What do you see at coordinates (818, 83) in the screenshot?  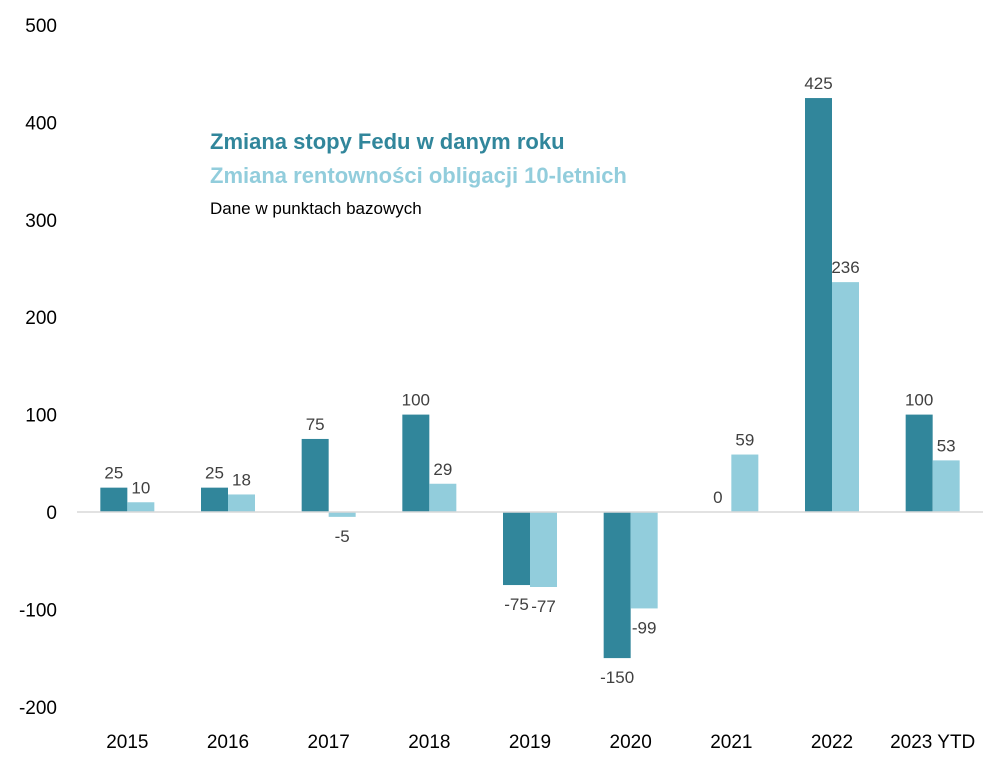 I see `data-label: 425` at bounding box center [818, 83].